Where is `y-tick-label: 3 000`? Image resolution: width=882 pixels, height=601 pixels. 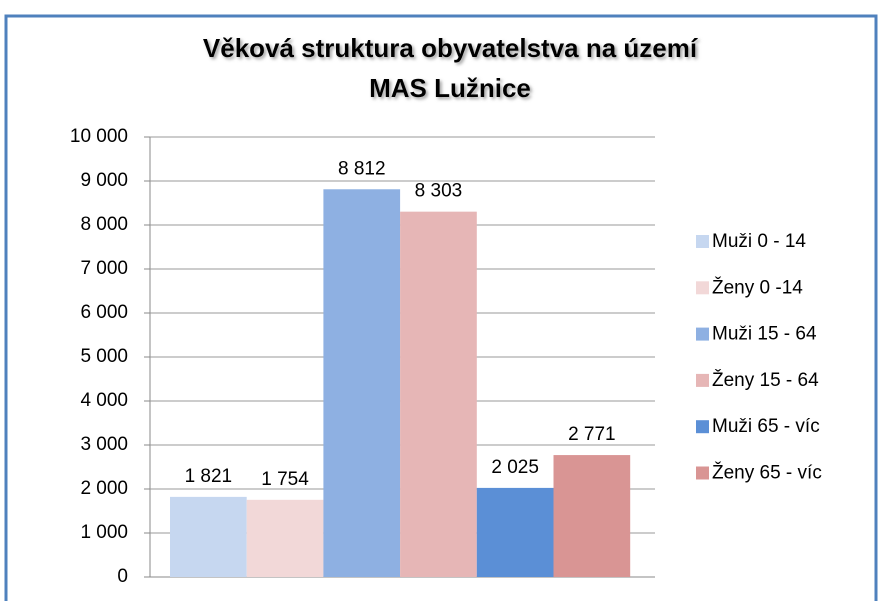 y-tick-label: 3 000 is located at coordinates (104, 444).